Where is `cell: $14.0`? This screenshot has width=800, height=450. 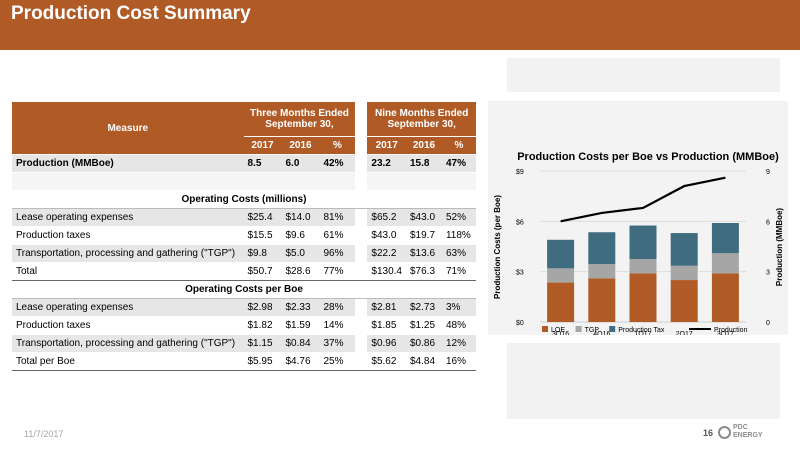 cell: $14.0 is located at coordinates (300, 217).